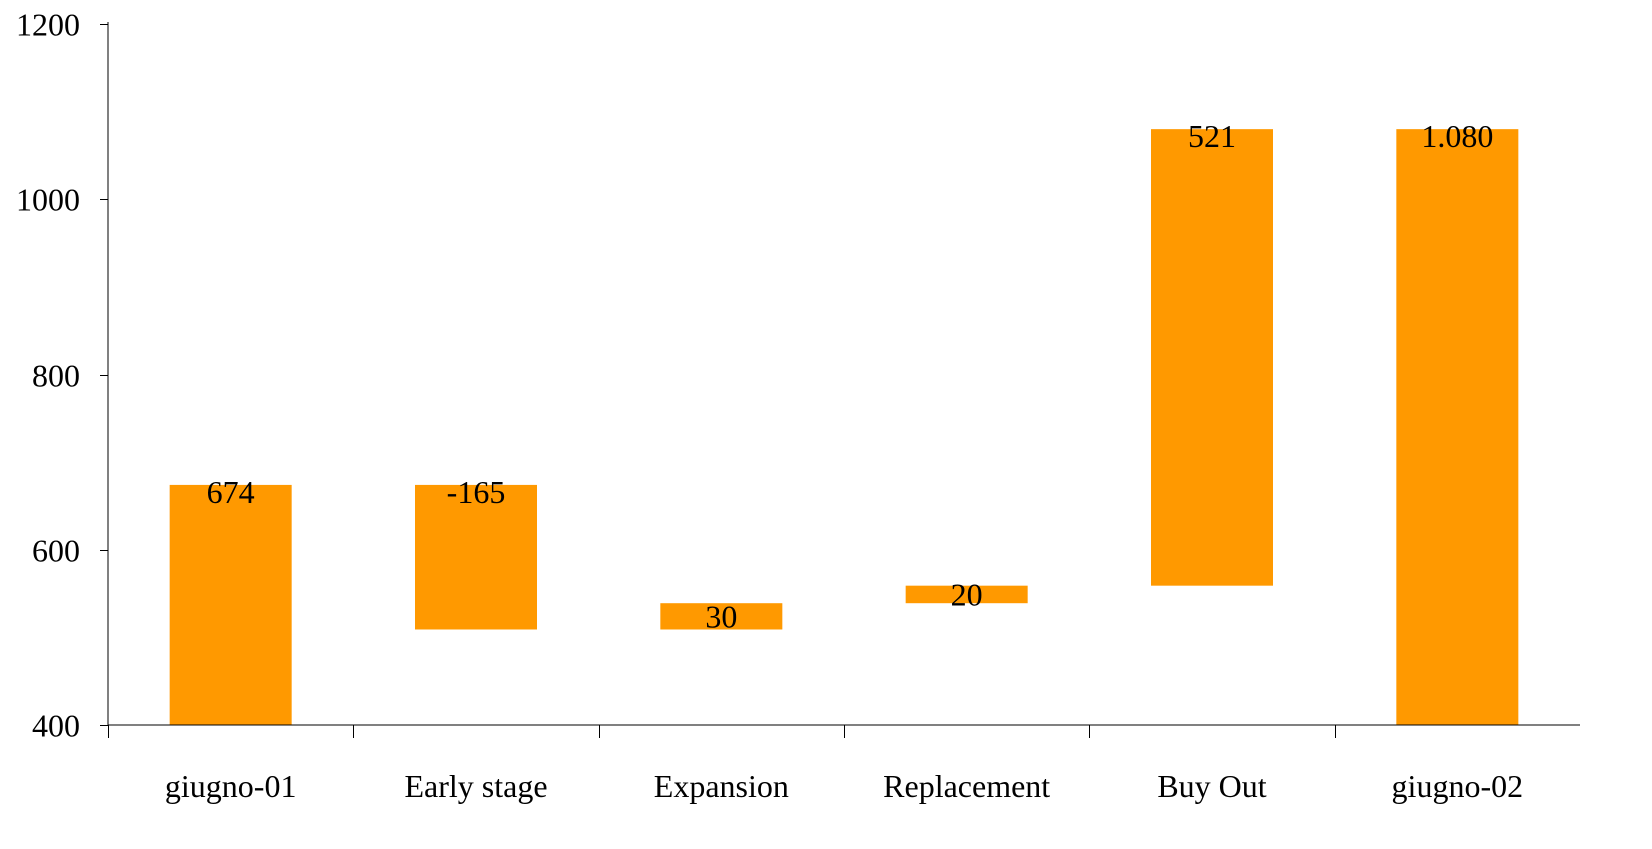  What do you see at coordinates (48, 200) in the screenshot?
I see `y-tick-label: 1000` at bounding box center [48, 200].